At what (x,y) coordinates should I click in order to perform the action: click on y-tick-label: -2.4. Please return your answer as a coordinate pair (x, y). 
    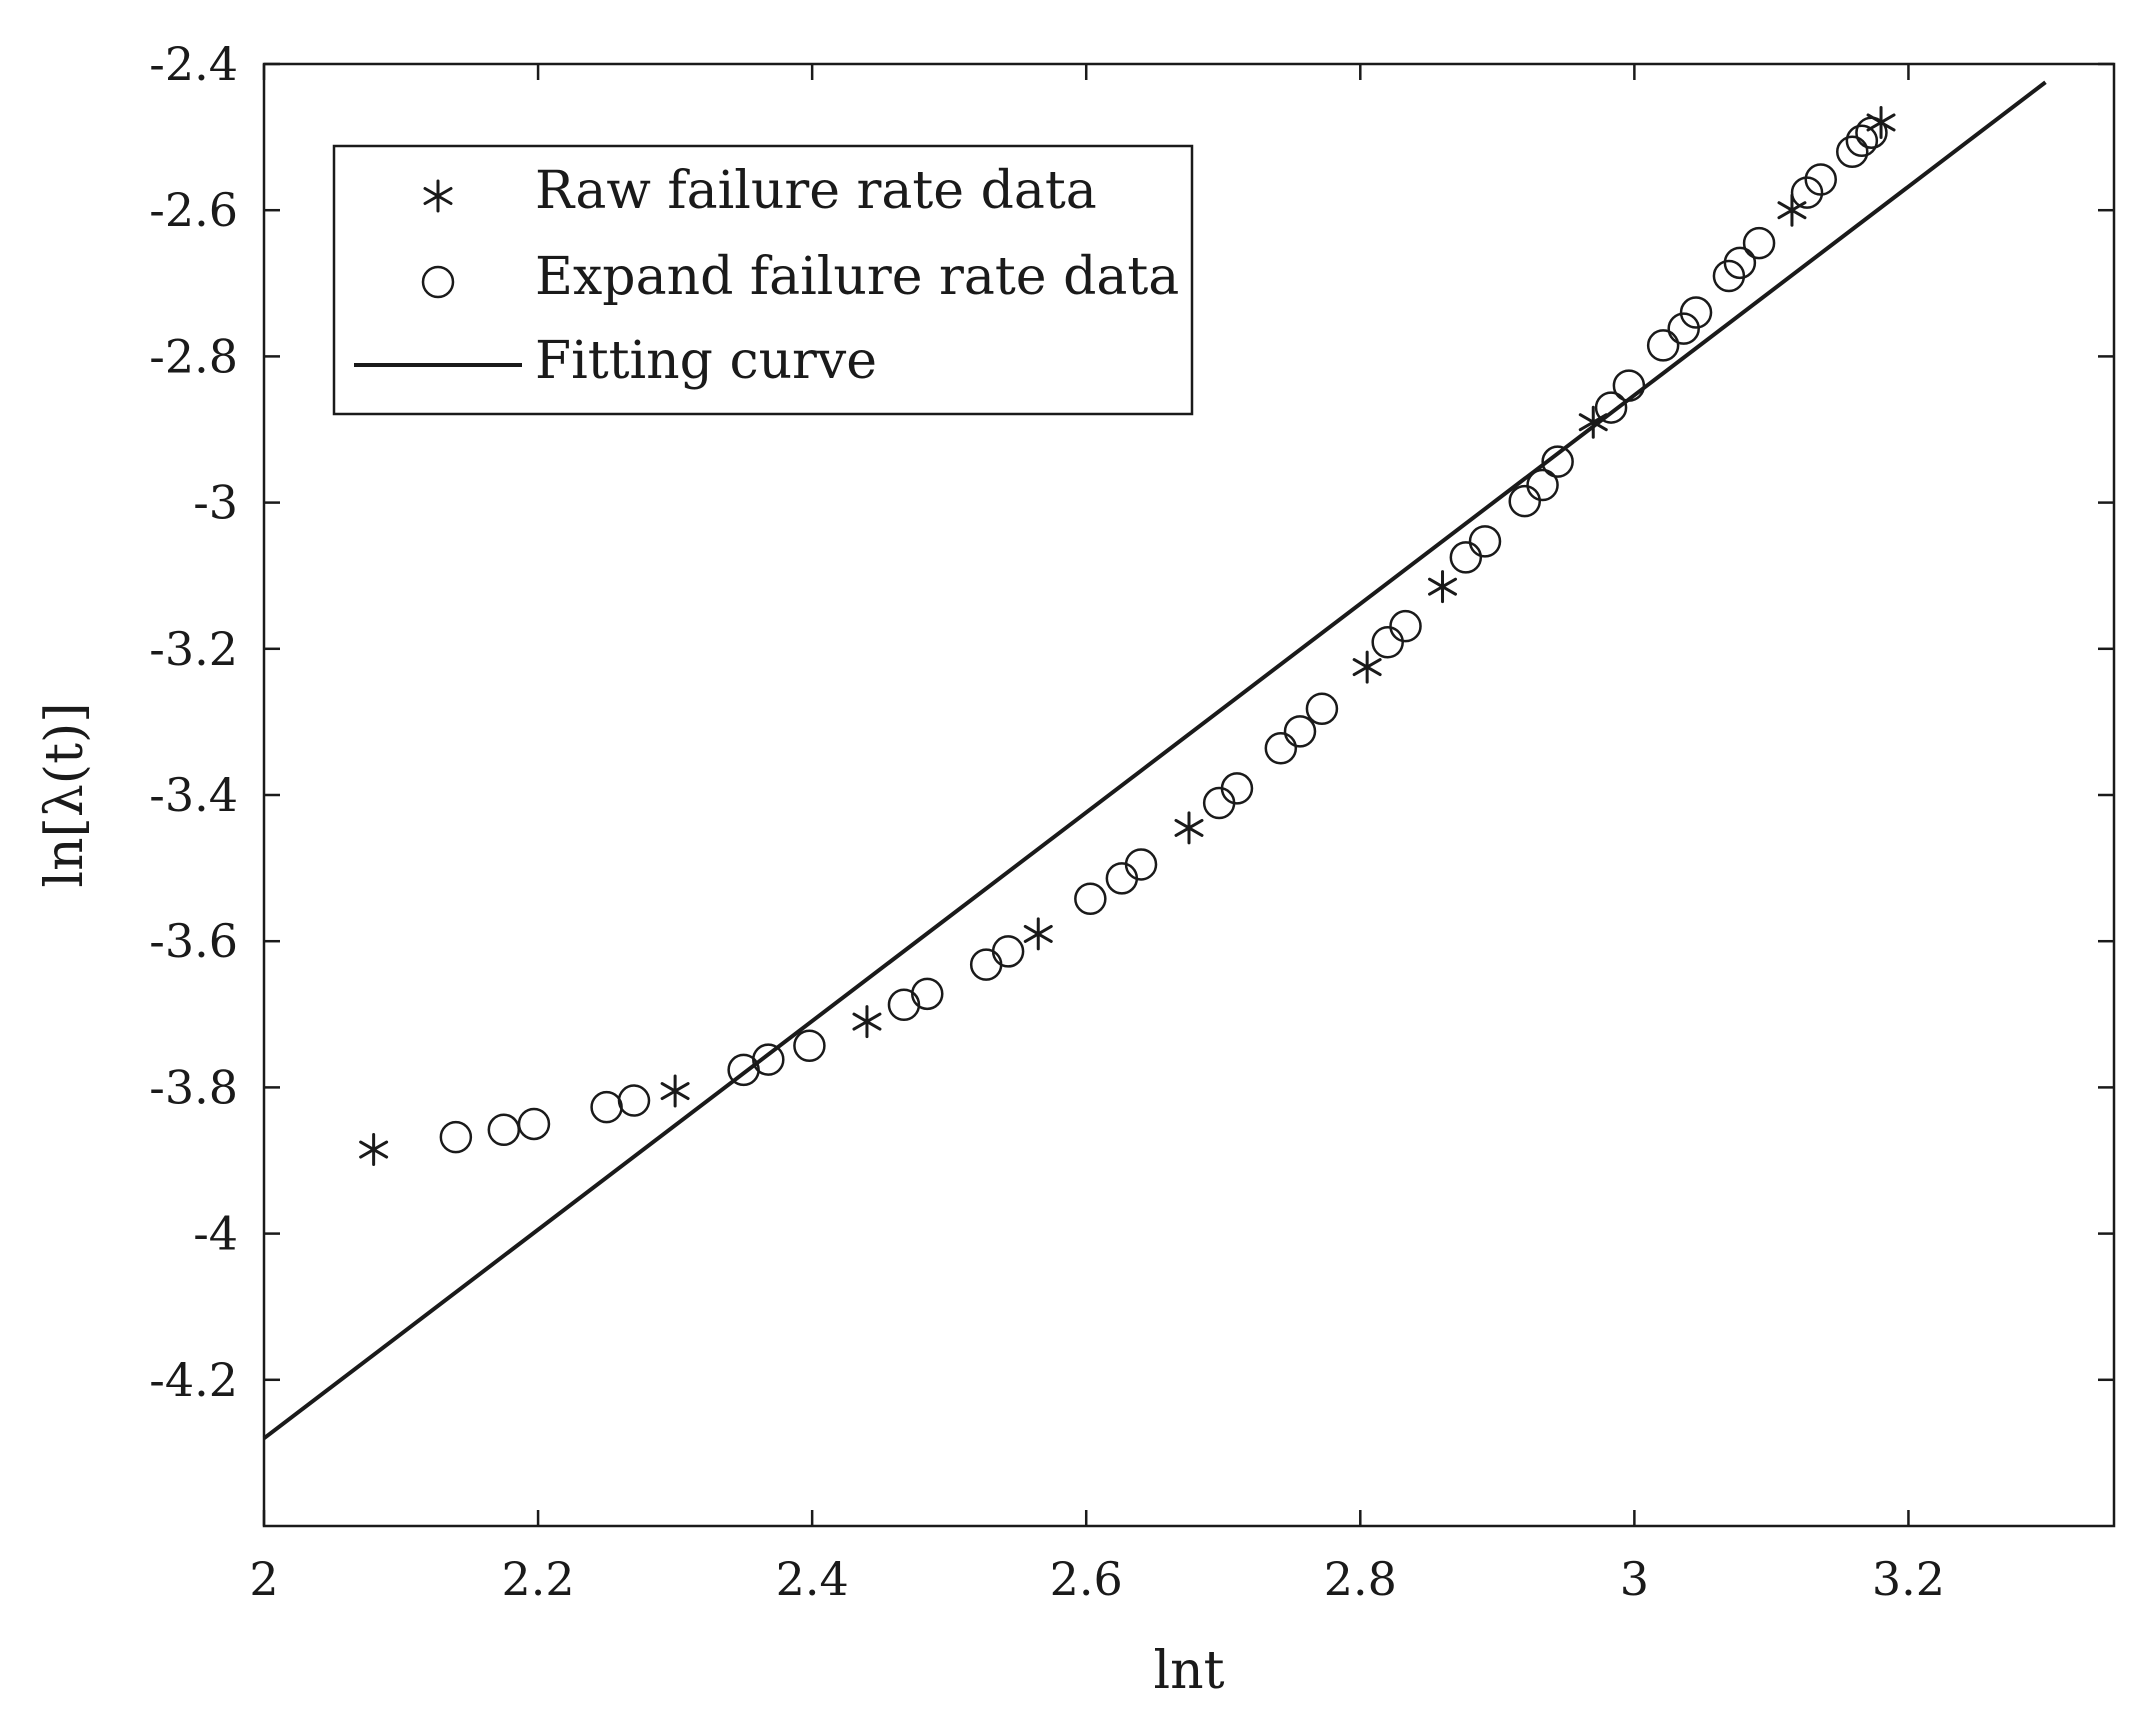
    Looking at the image, I should click on (193, 64).